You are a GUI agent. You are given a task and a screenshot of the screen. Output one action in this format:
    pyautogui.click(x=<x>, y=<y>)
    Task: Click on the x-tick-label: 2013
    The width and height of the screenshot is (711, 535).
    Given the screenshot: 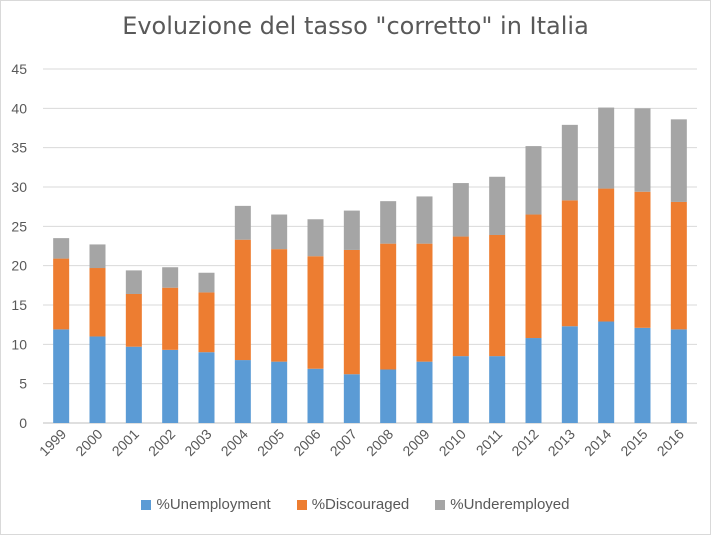 What is the action you would take?
    pyautogui.click(x=561, y=442)
    